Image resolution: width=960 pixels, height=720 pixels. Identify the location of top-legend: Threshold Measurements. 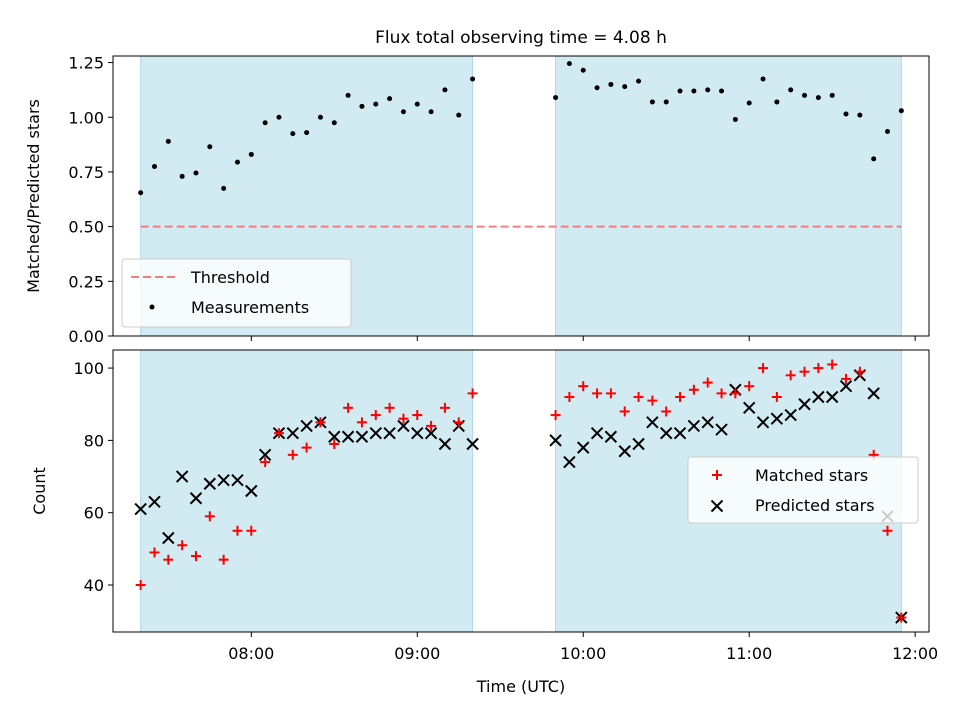
(236, 293).